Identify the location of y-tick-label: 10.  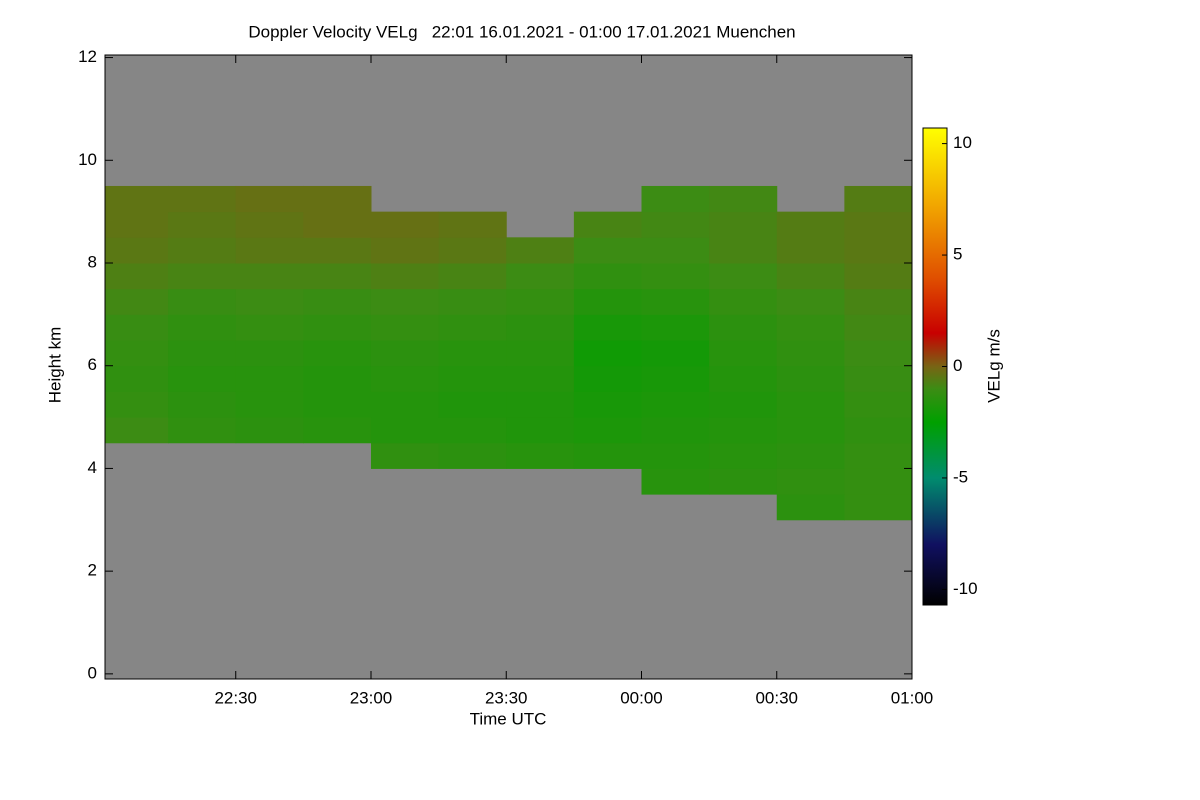
(87, 159).